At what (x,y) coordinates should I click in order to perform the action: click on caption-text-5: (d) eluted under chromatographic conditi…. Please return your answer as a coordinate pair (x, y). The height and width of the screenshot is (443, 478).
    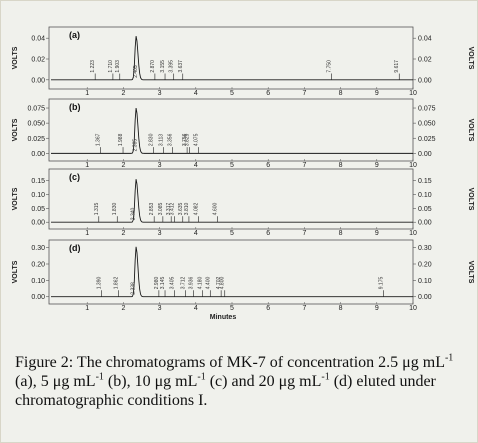
    Looking at the image, I should click on (225, 391).